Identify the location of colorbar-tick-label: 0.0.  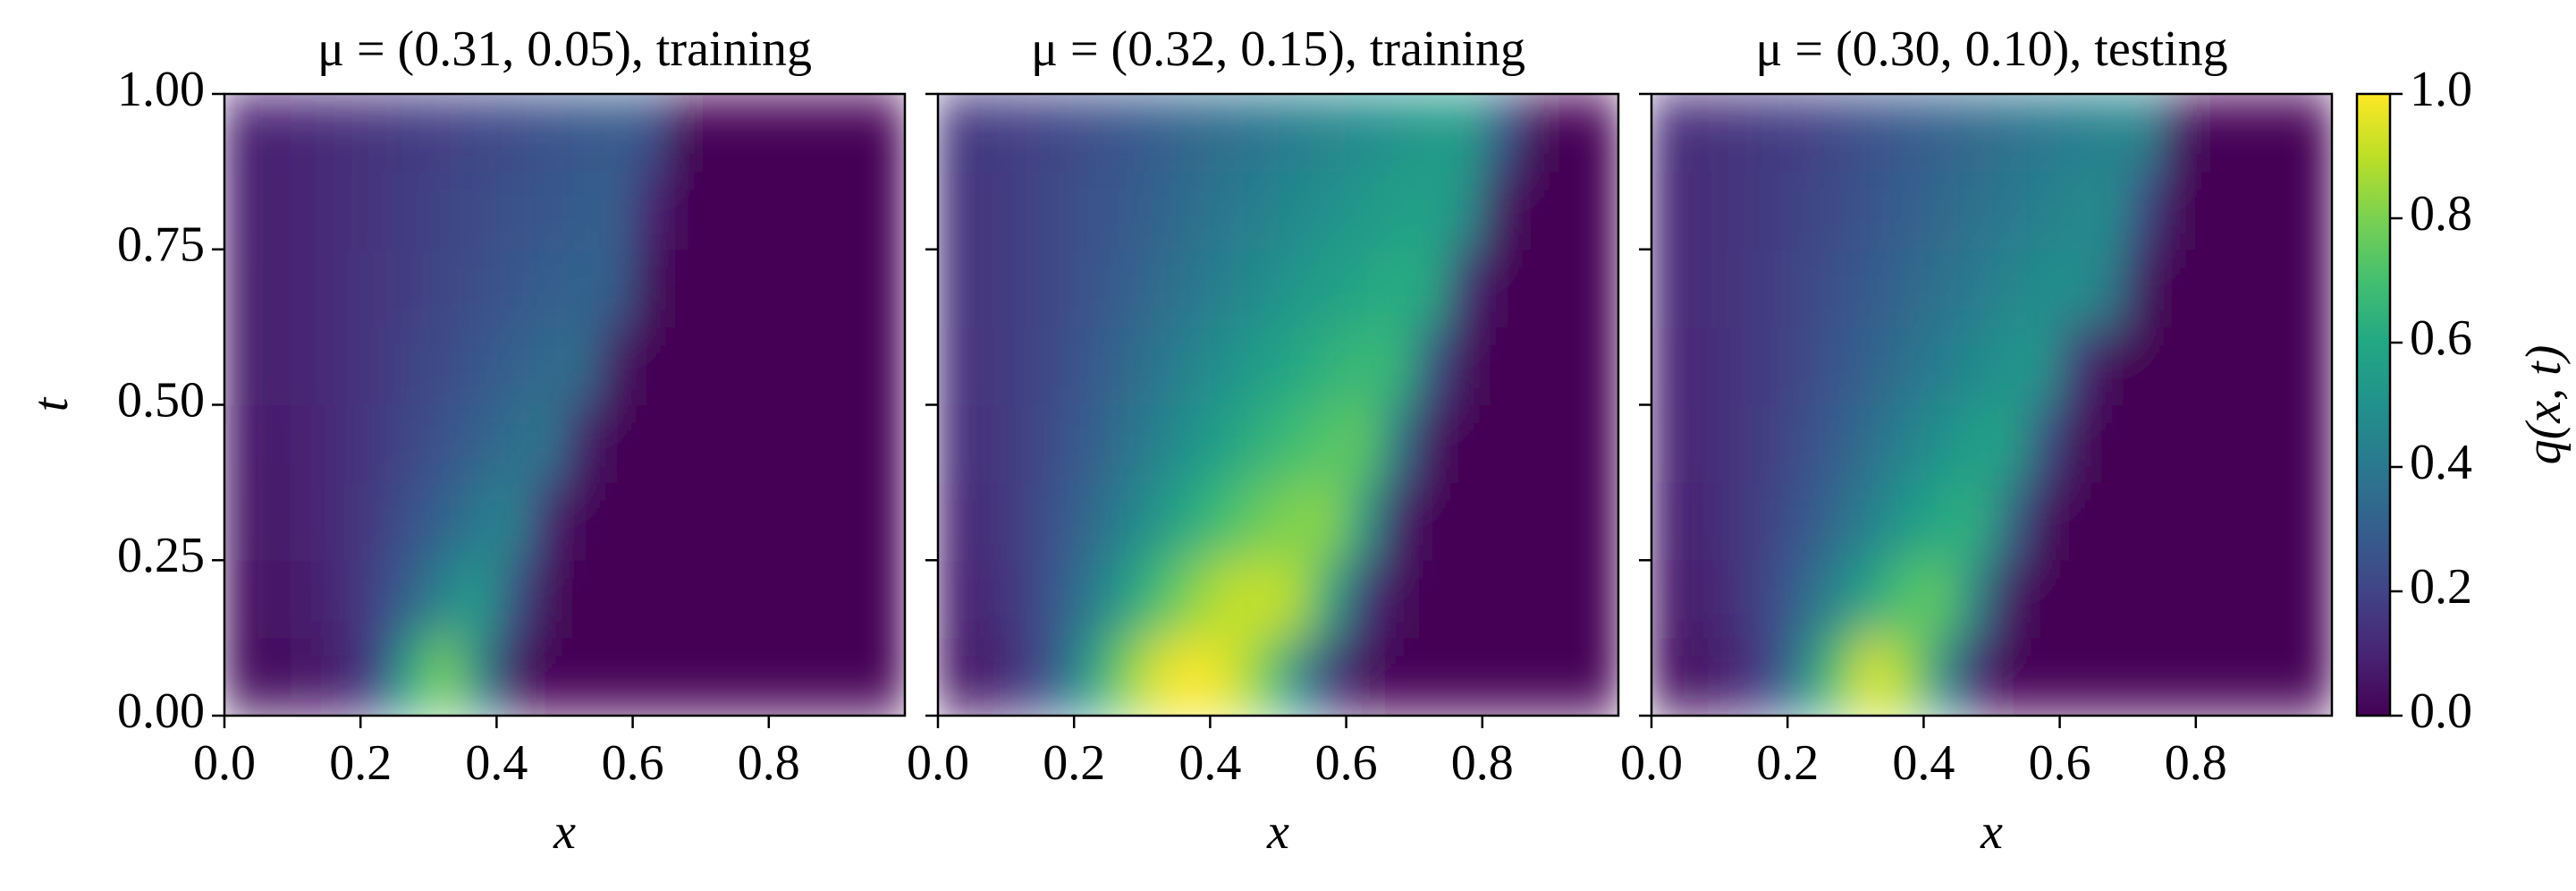
(2441, 711).